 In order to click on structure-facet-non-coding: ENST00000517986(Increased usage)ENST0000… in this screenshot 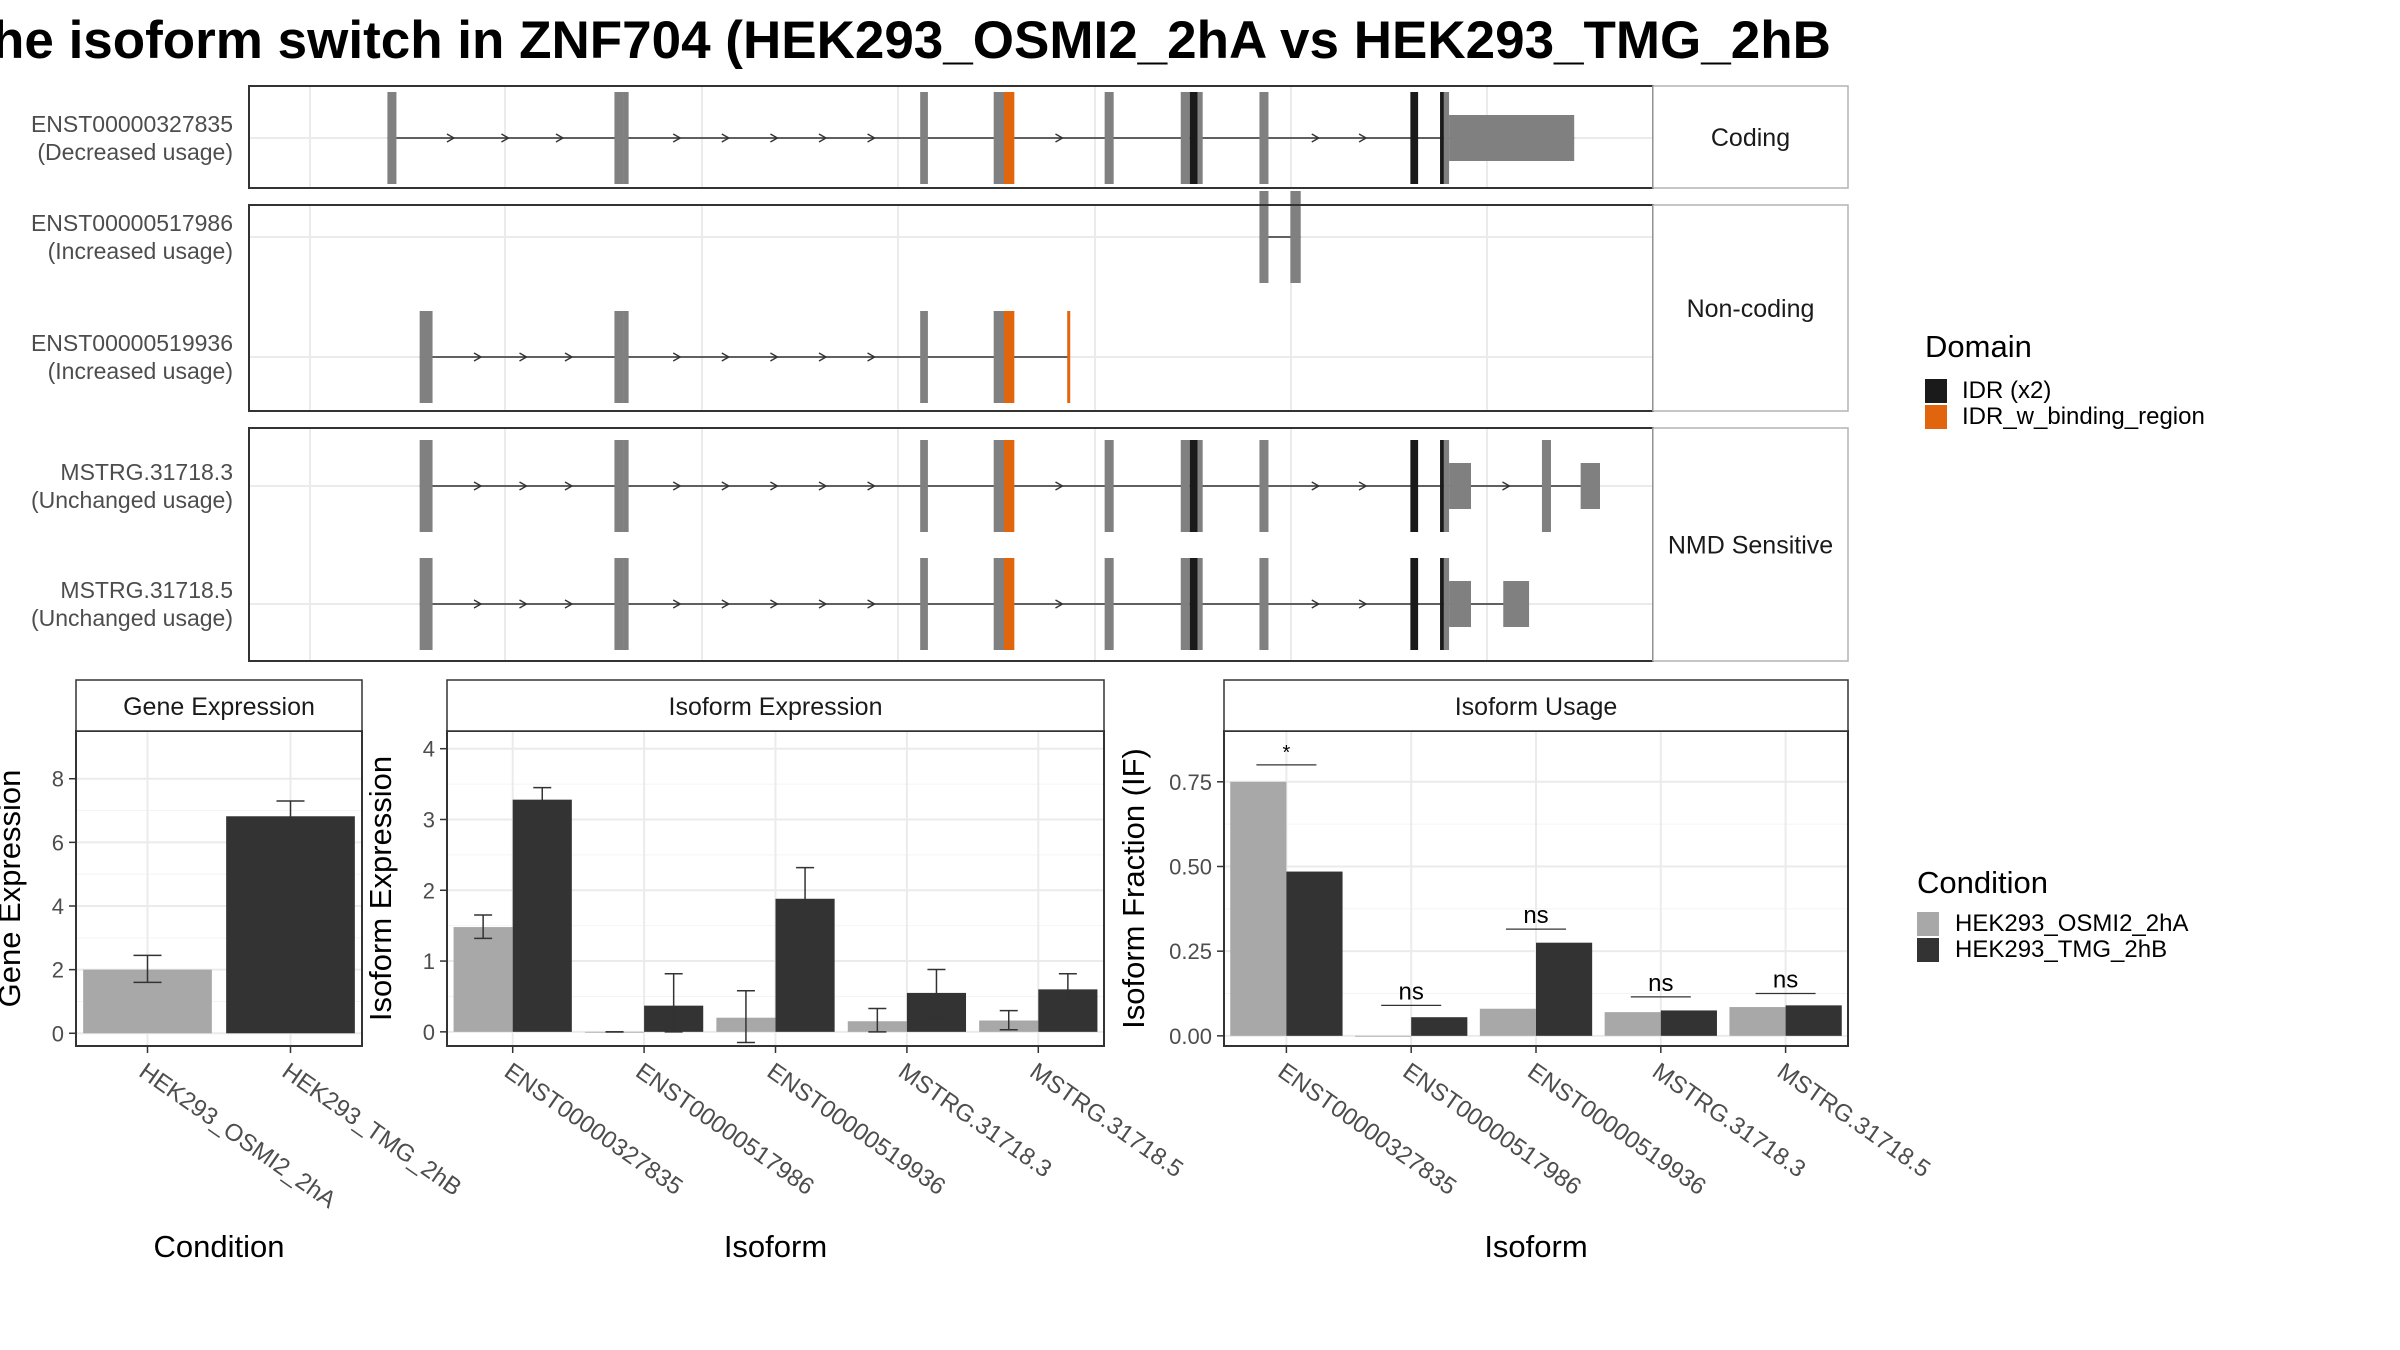, I will do `click(940, 301)`.